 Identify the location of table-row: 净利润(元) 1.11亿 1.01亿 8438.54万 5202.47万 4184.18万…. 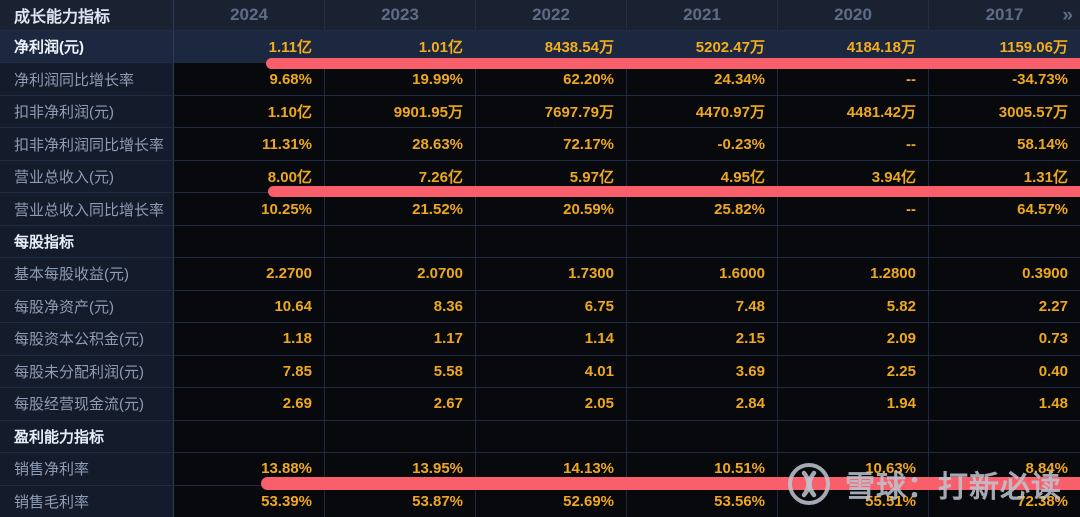
(540, 46).